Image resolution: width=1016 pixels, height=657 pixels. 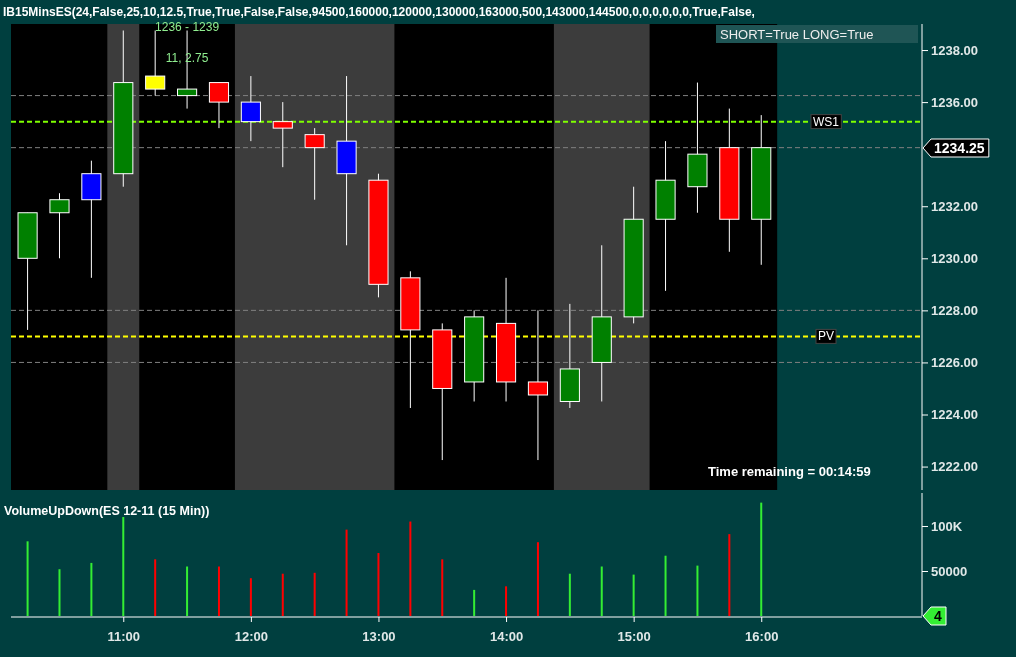 I want to click on x-tick-label: 15:00, so click(x=634, y=636).